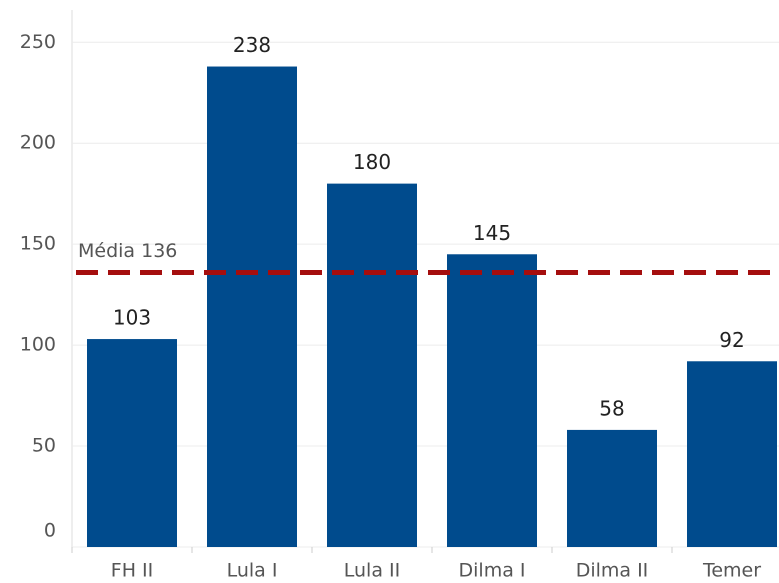 The image size is (779, 583). I want to click on x-tick-label: Dilma II, so click(612, 571).